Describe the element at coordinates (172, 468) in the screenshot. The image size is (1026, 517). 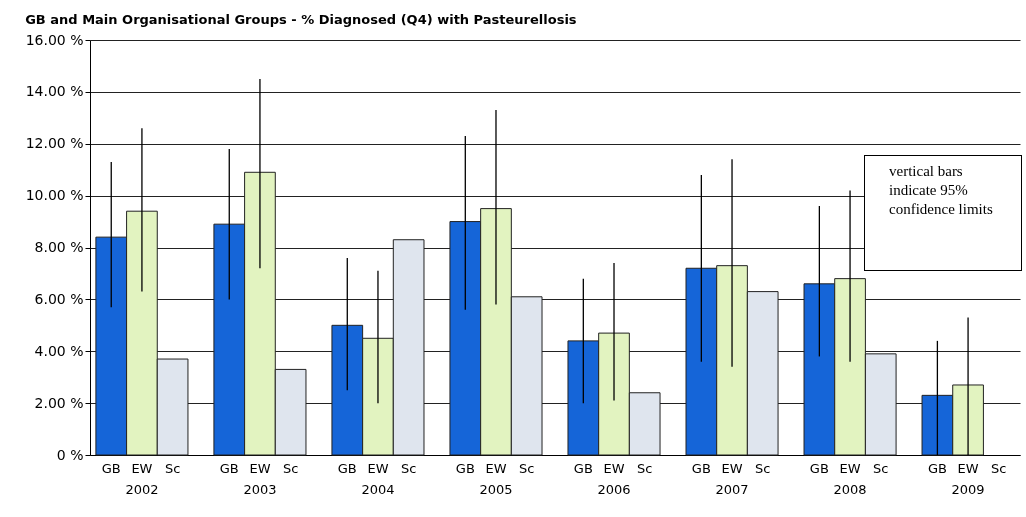
I see `series-label: Sc` at that location.